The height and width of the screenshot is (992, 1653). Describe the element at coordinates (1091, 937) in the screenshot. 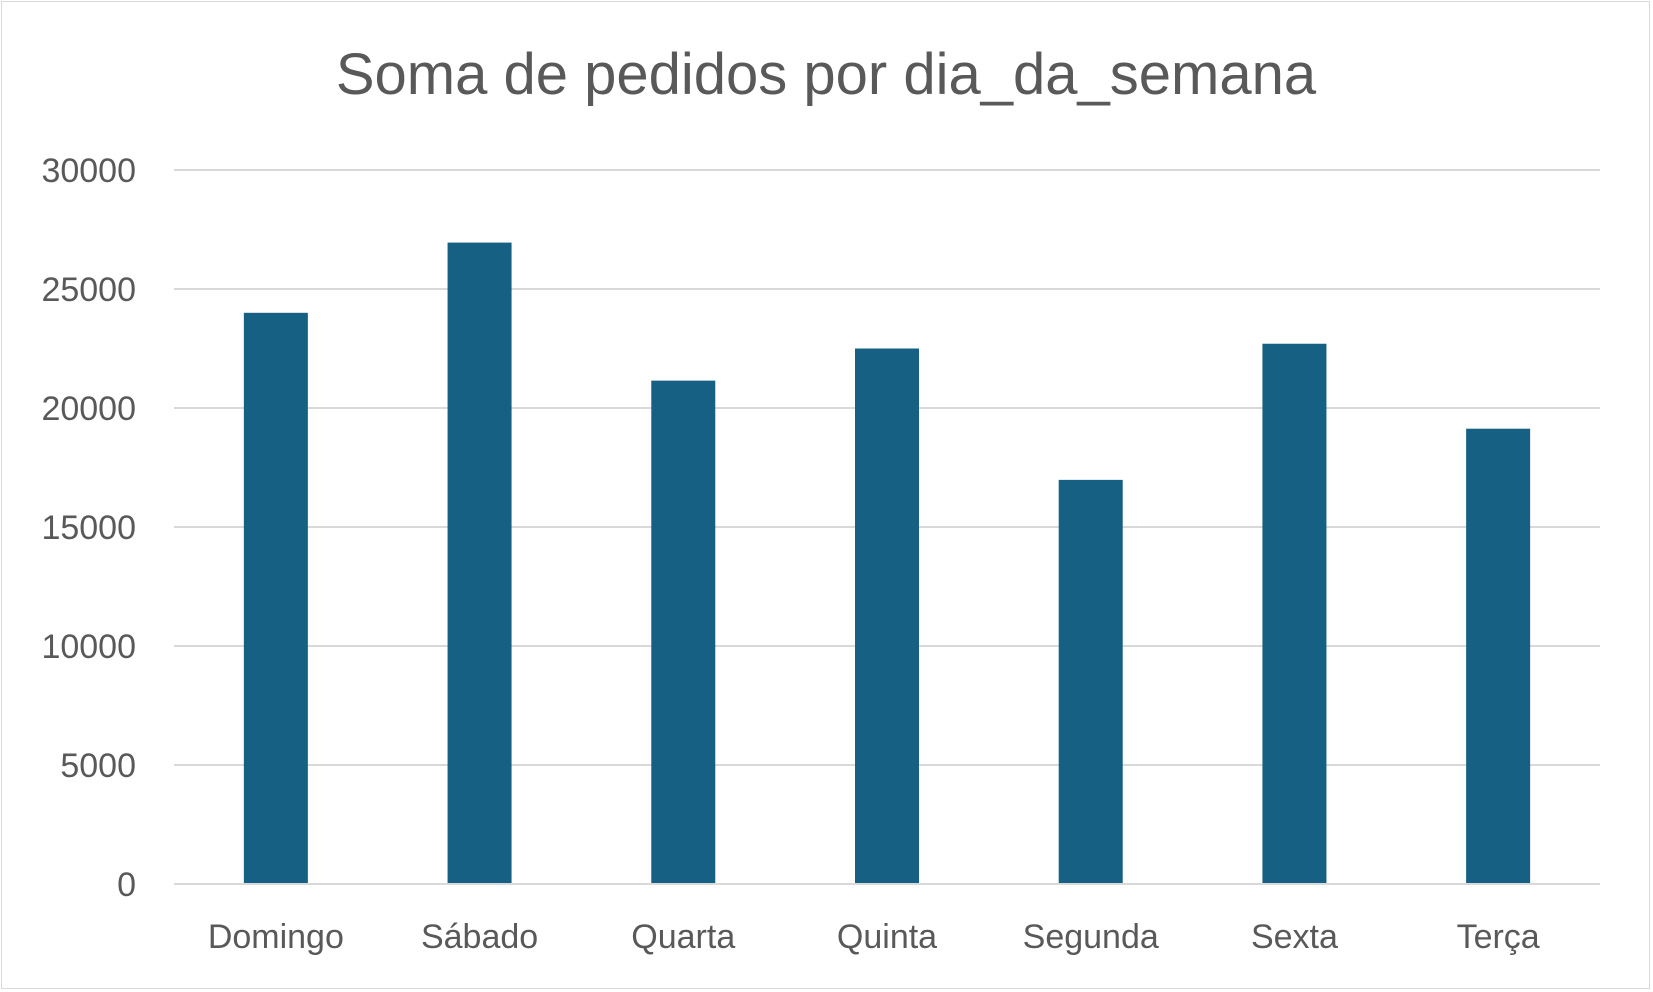

I see `x-tick-label: Segunda` at that location.